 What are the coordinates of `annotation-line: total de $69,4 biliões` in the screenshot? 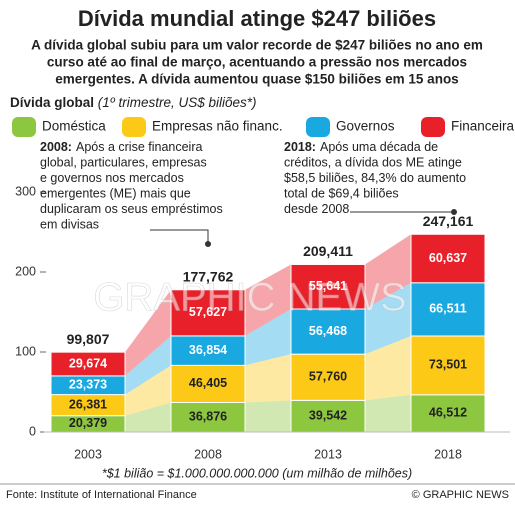 It's located at (341, 194).